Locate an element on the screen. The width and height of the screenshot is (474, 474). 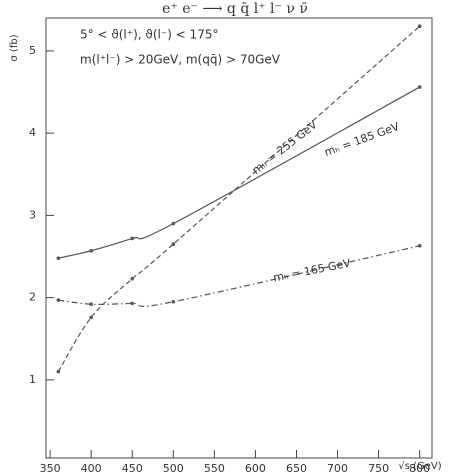
annotation: 5° < ϑ(l⁺), ϑ(l⁻) < 175° is located at coordinates (149, 35).